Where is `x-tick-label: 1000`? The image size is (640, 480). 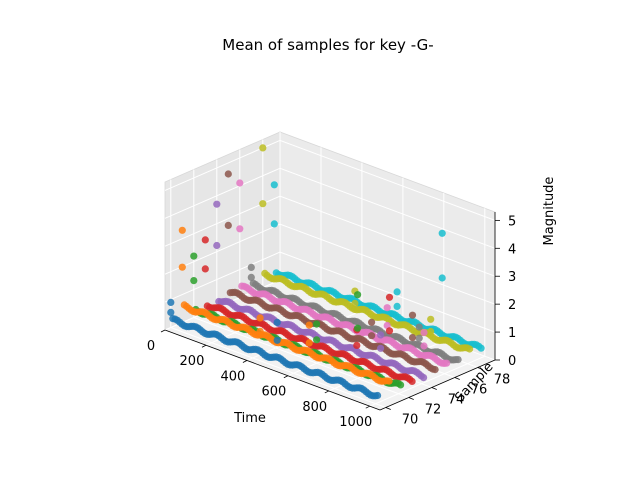 x-tick-label: 1000 is located at coordinates (355, 422).